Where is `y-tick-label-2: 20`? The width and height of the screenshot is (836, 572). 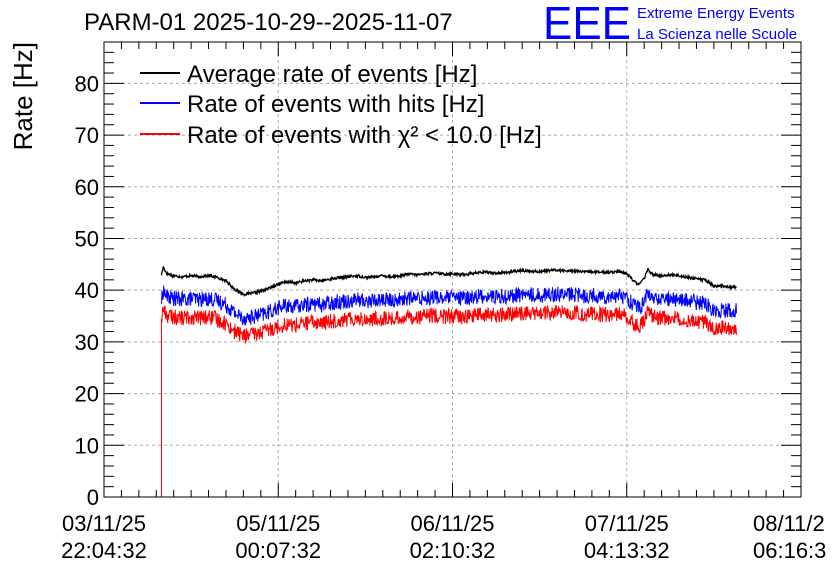 y-tick-label-2: 20 is located at coordinates (87, 394).